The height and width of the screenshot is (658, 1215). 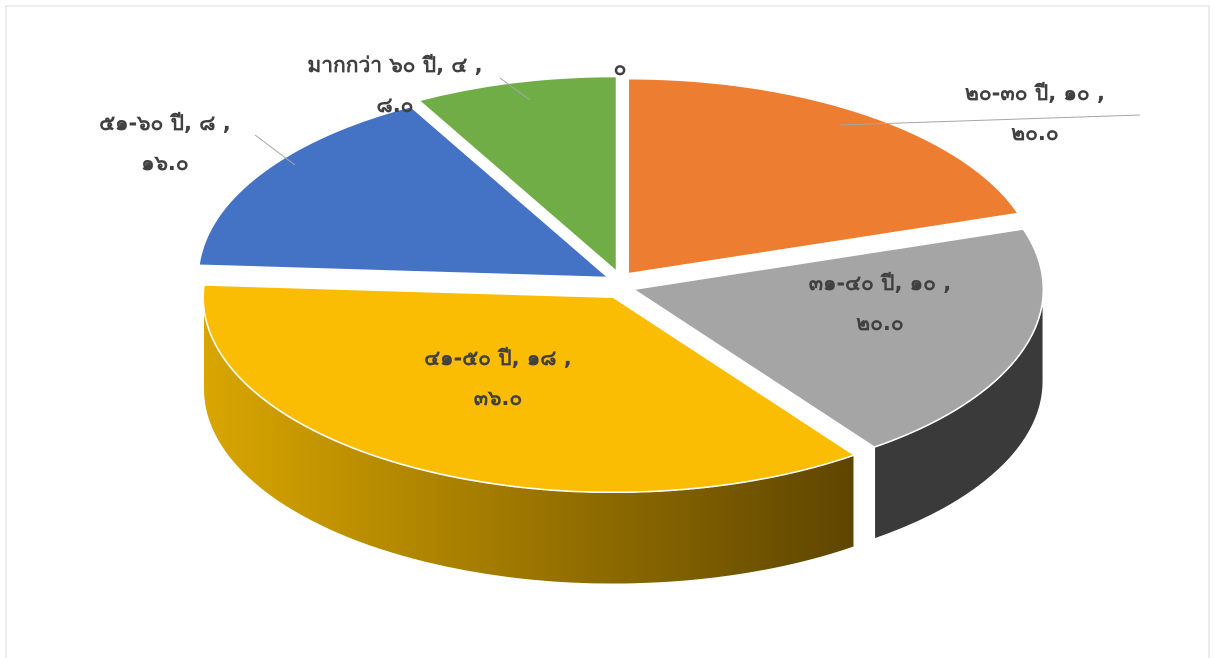 I want to click on label-category: ๓๑-๔๐ ปี, so click(x=852, y=283).